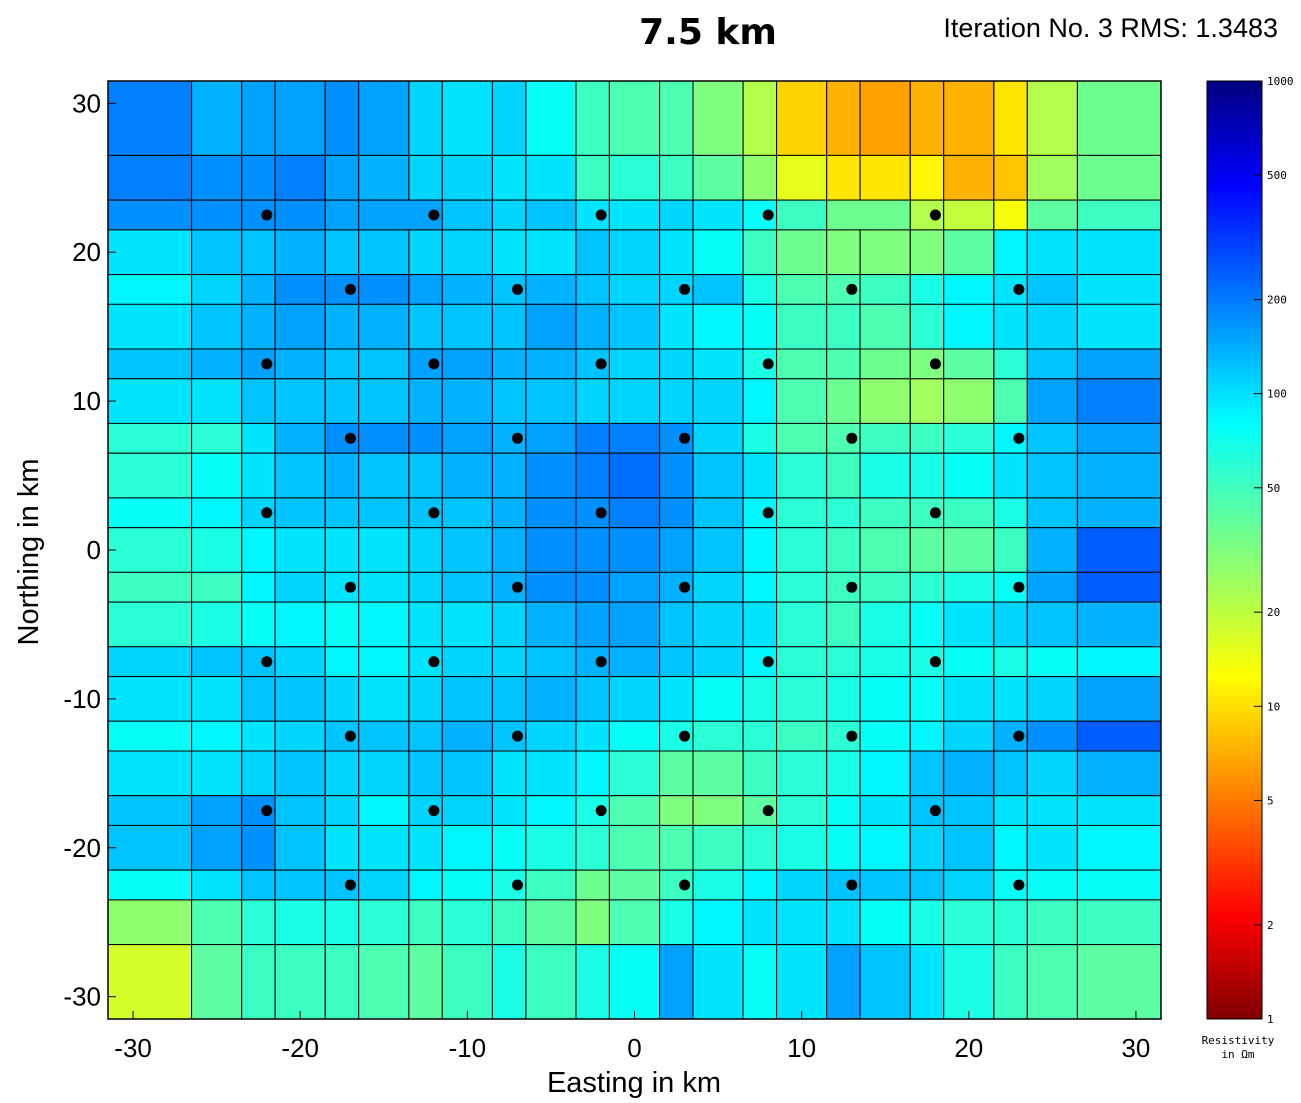 The image size is (1301, 1103). What do you see at coordinates (1270, 800) in the screenshot?
I see `colorbar-tick-label: 5` at bounding box center [1270, 800].